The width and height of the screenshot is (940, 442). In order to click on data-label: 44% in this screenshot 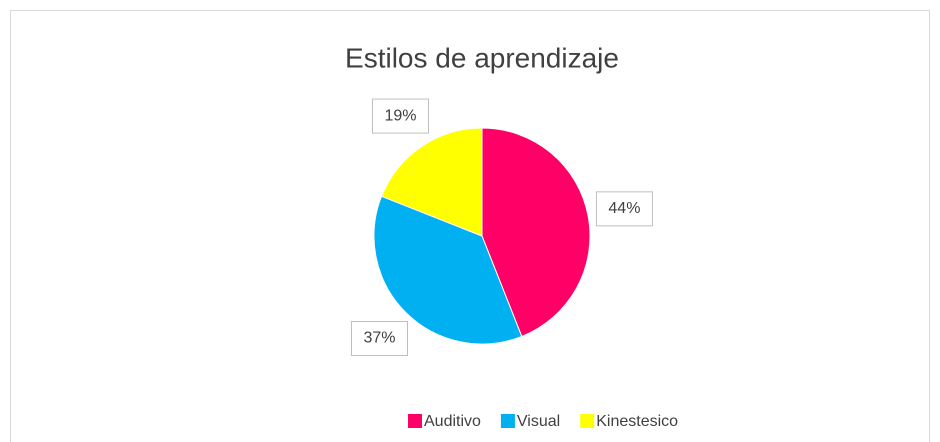, I will do `click(624, 208)`.